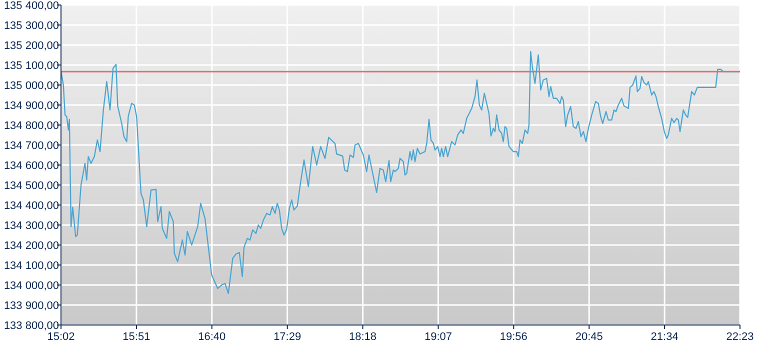  I want to click on y-tick-label: 135 100,00, so click(31, 66).